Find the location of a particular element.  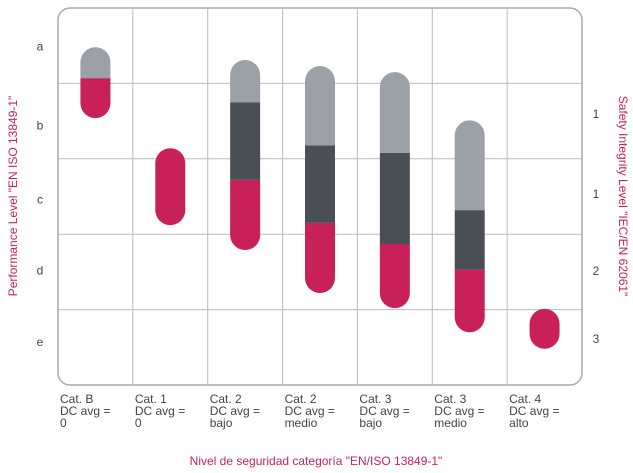

x-tick-label: Cat. 4 is located at coordinates (525, 399).